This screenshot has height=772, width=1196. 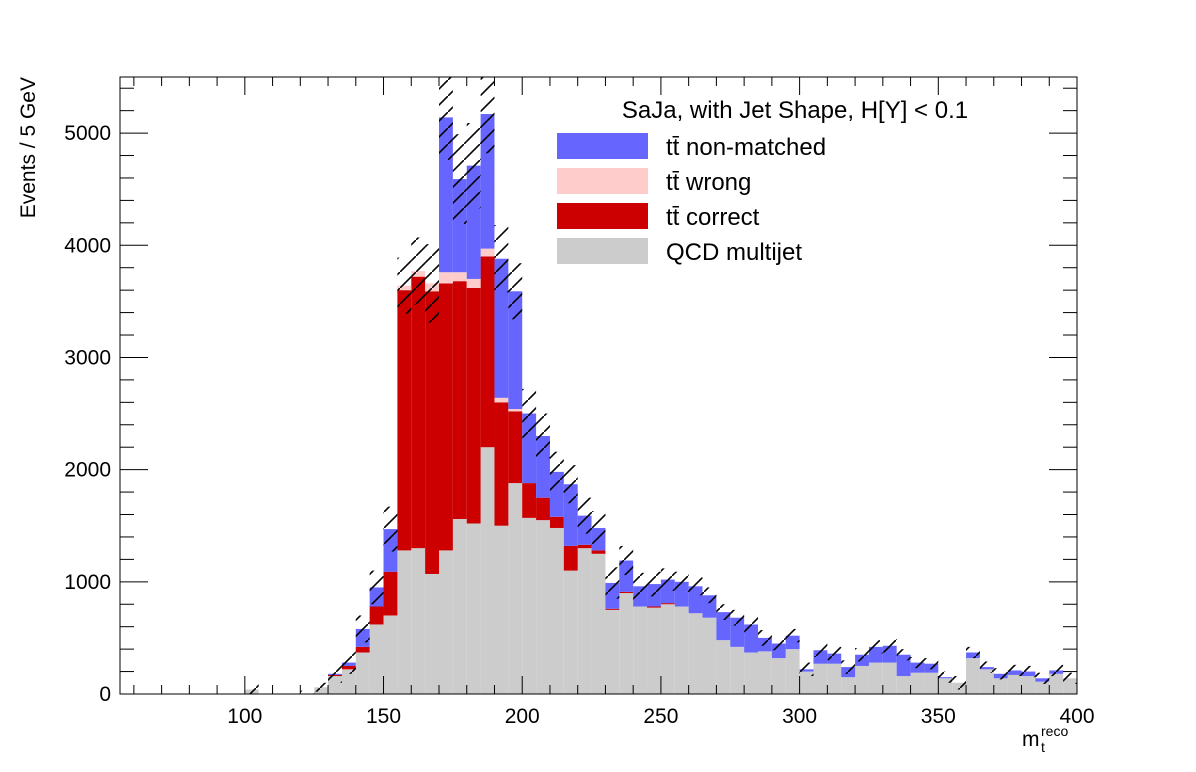 What do you see at coordinates (746, 147) in the screenshot?
I see `legend-label: tt̄ non-matched` at bounding box center [746, 147].